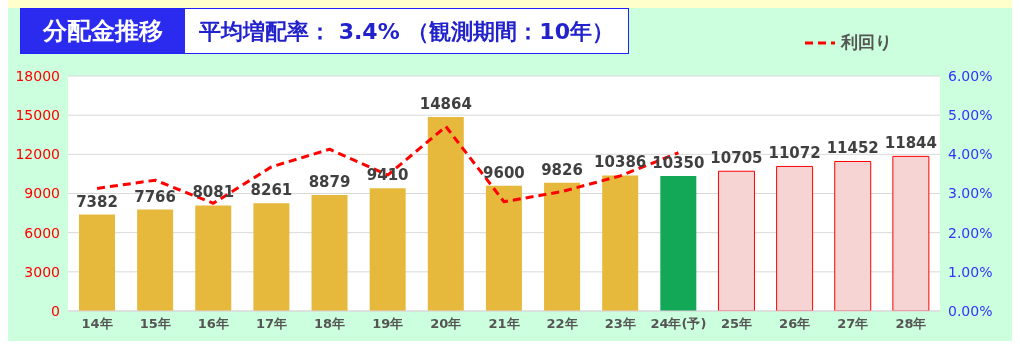 The image size is (1020, 349). I want to click on data-label: 8261, so click(271, 190).